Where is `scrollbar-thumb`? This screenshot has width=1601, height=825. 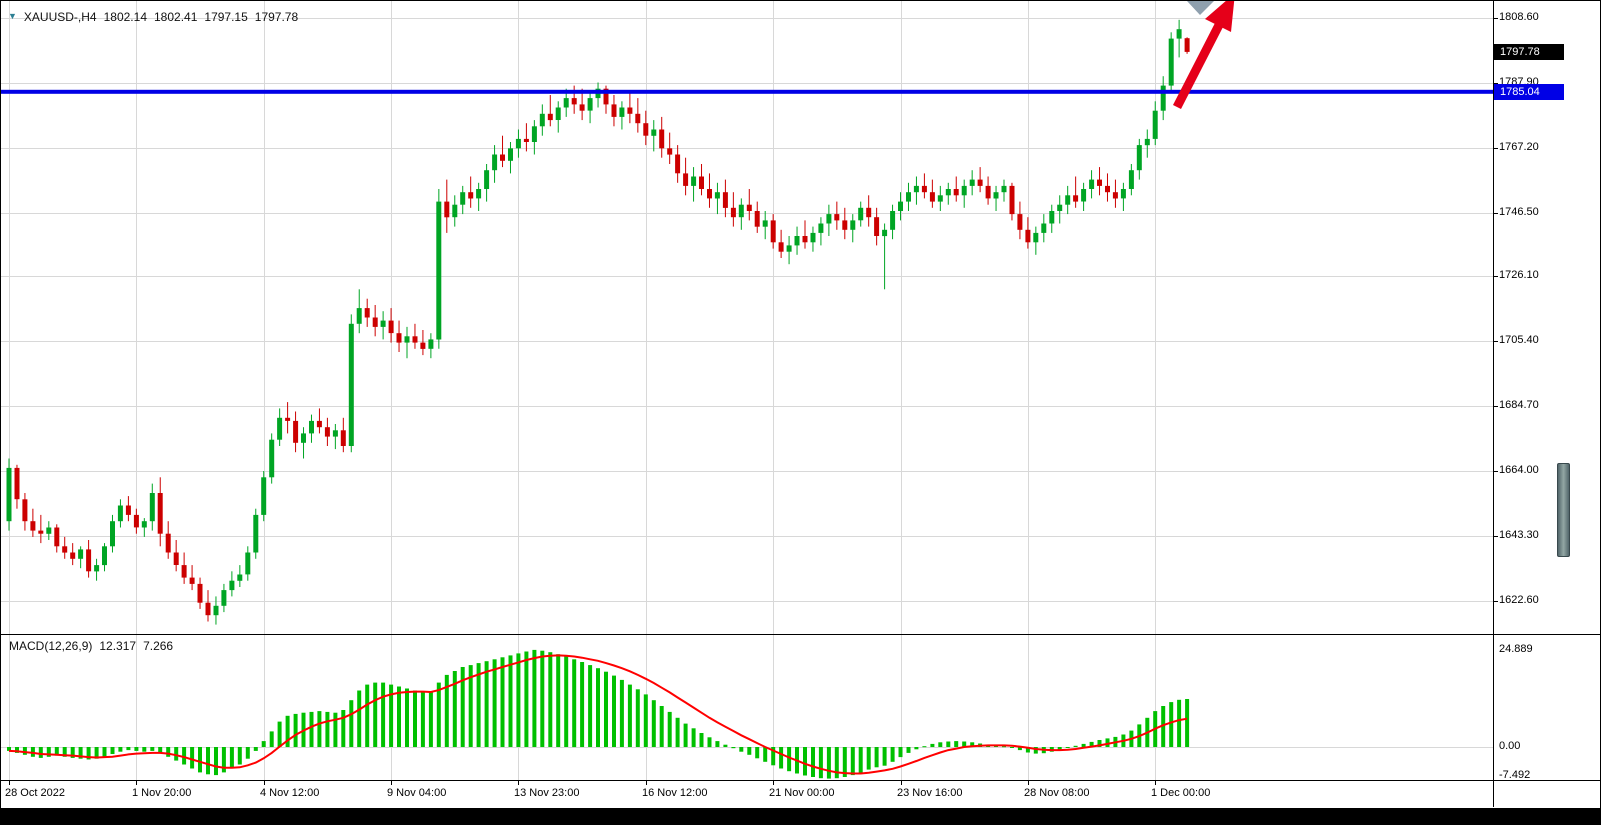
scrollbar-thumb is located at coordinates (1563, 510).